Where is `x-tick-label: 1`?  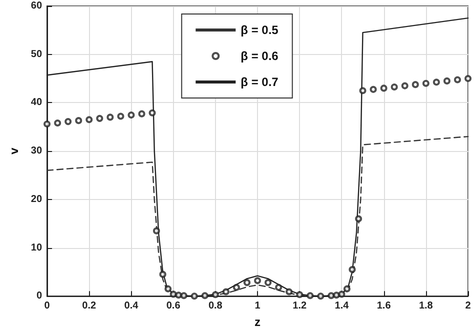 x-tick-label: 1 is located at coordinates (257, 306).